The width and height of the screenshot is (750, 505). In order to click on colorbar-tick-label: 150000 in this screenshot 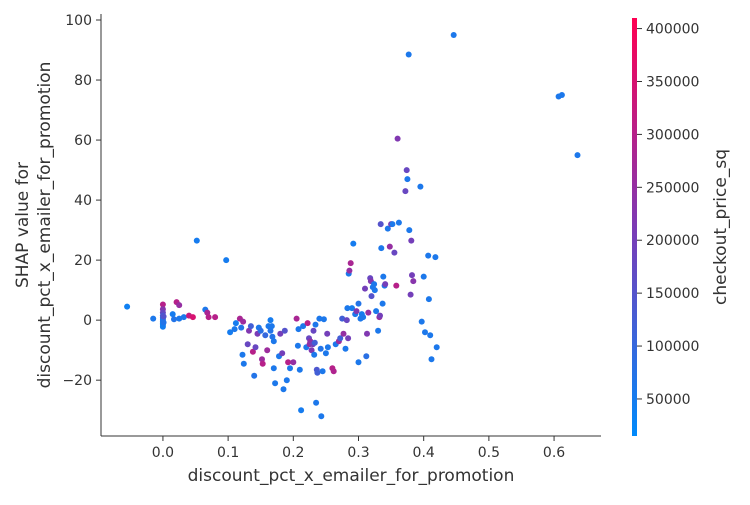, I will do `click(672, 294)`.